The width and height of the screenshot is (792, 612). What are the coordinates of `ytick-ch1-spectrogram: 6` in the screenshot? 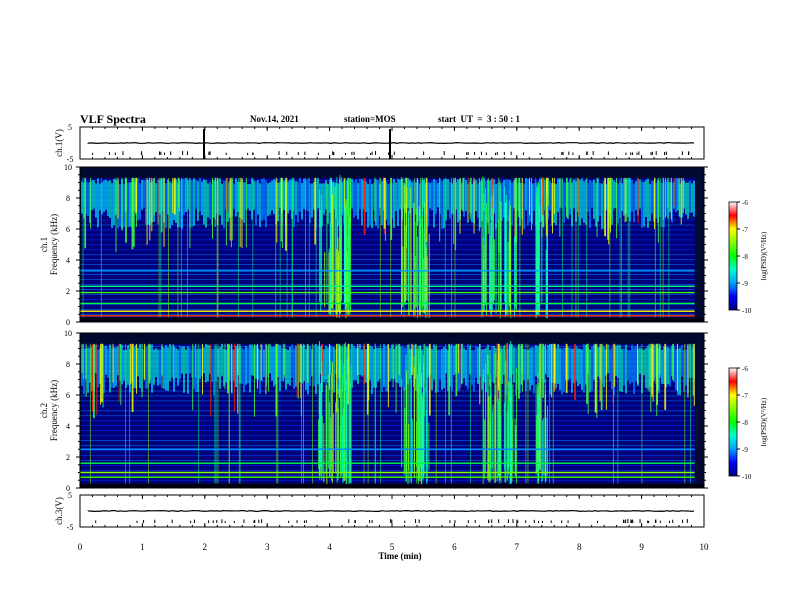 It's located at (68, 229).